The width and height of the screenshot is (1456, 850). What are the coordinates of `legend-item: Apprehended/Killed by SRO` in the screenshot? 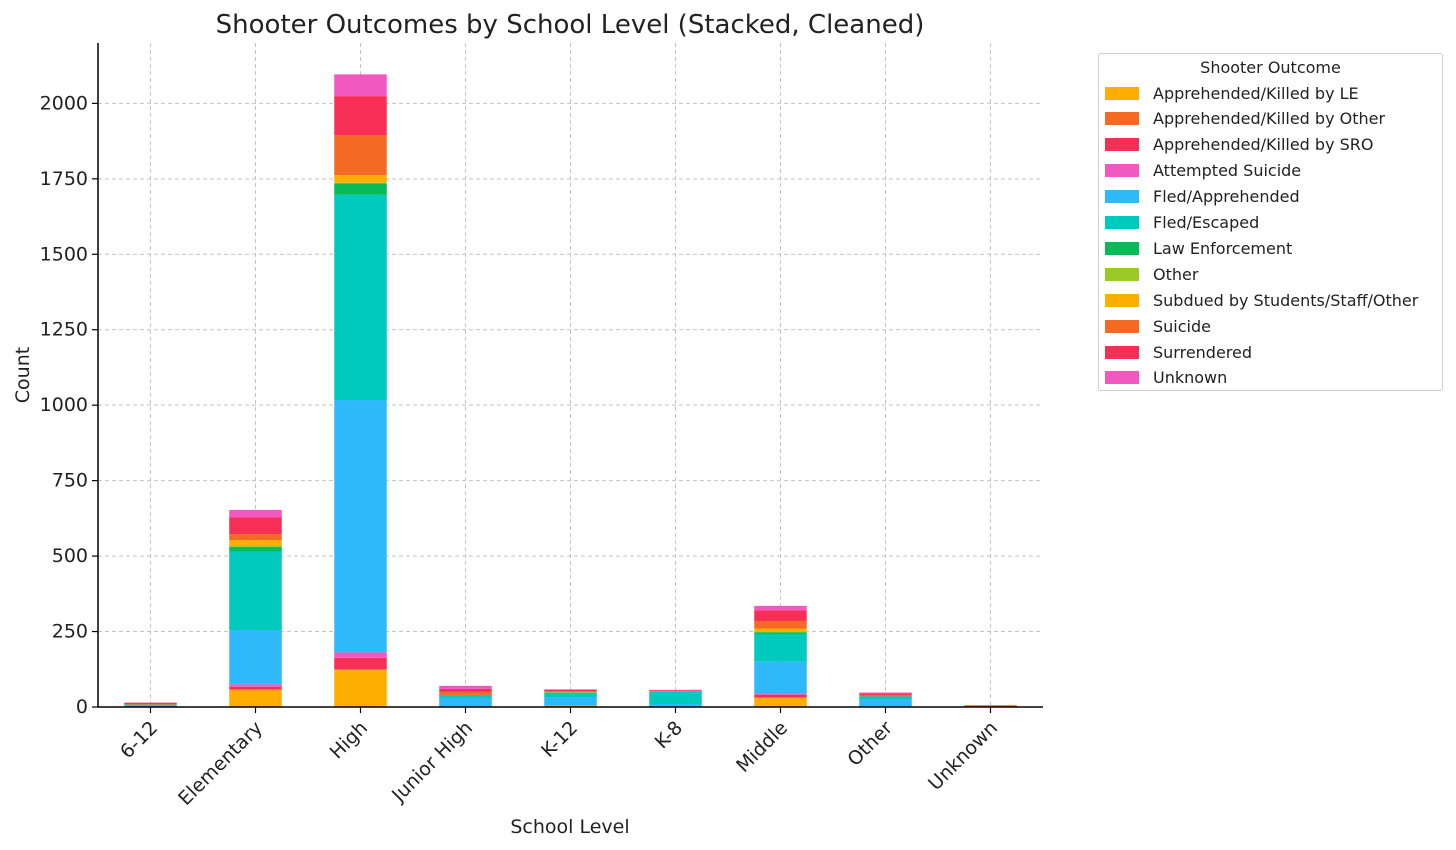 It's located at (1239, 145).